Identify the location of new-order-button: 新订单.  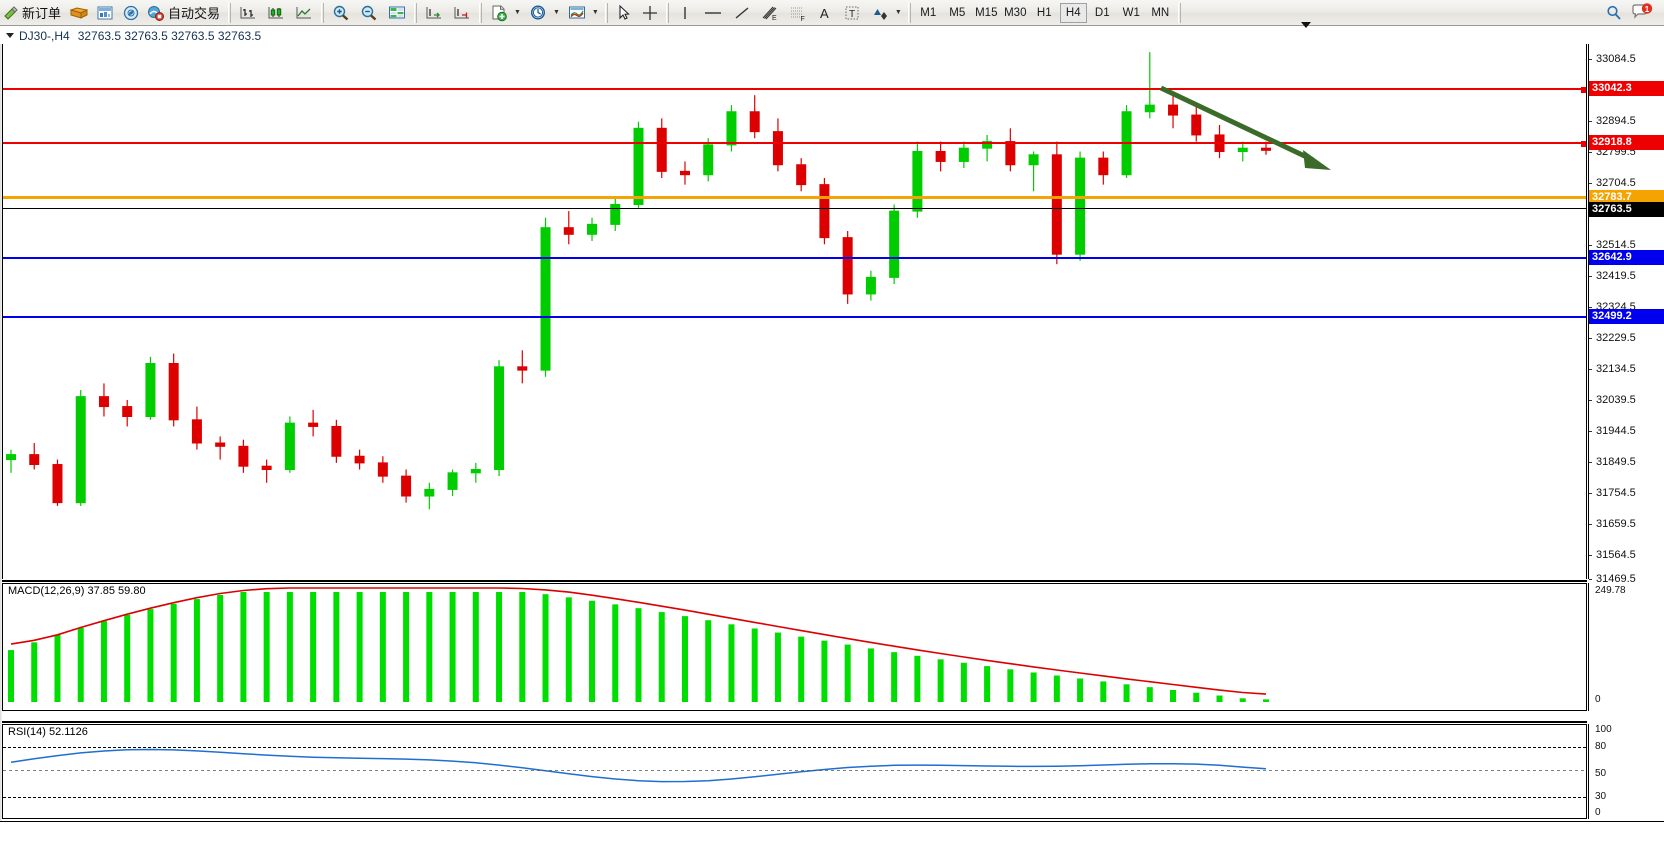
(33, 13).